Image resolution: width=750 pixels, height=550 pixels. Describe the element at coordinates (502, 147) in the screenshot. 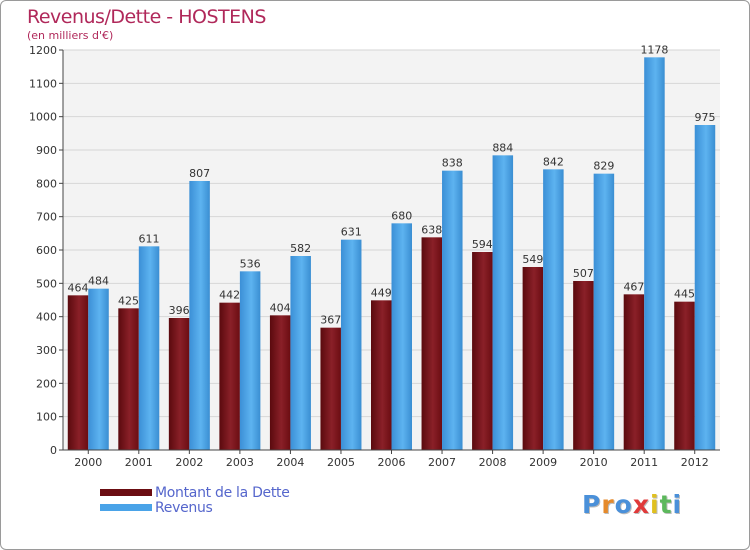

I see `data-label-revenus: 884` at that location.